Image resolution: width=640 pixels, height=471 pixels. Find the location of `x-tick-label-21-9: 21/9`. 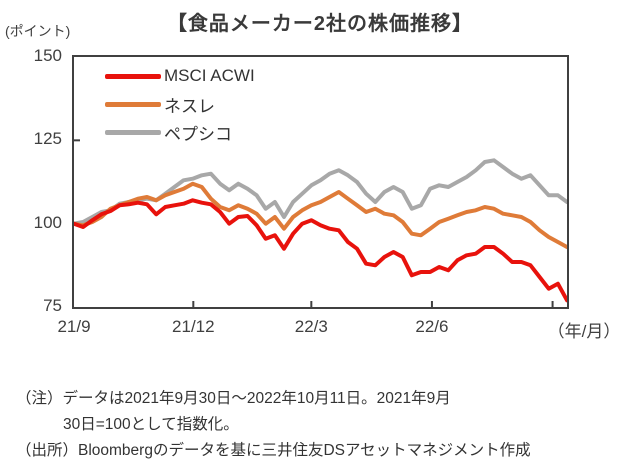

x-tick-label-21-9: 21/9 is located at coordinates (74, 326).